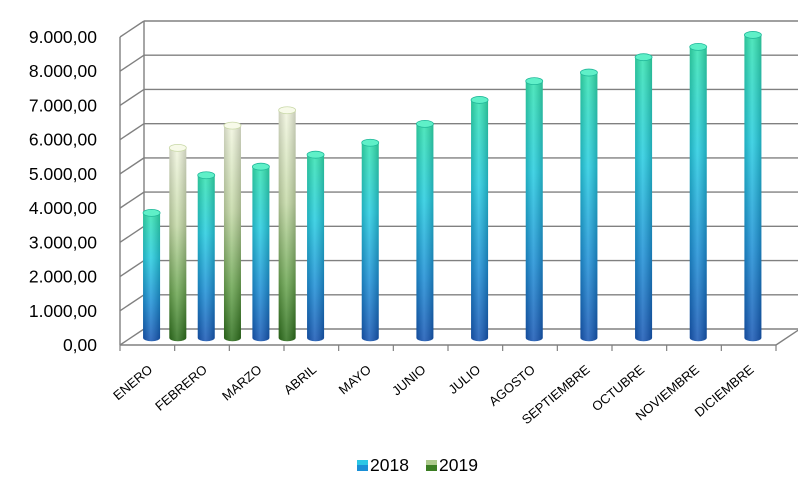  Describe the element at coordinates (425, 231) in the screenshot. I see `bar-2018-junio` at that location.